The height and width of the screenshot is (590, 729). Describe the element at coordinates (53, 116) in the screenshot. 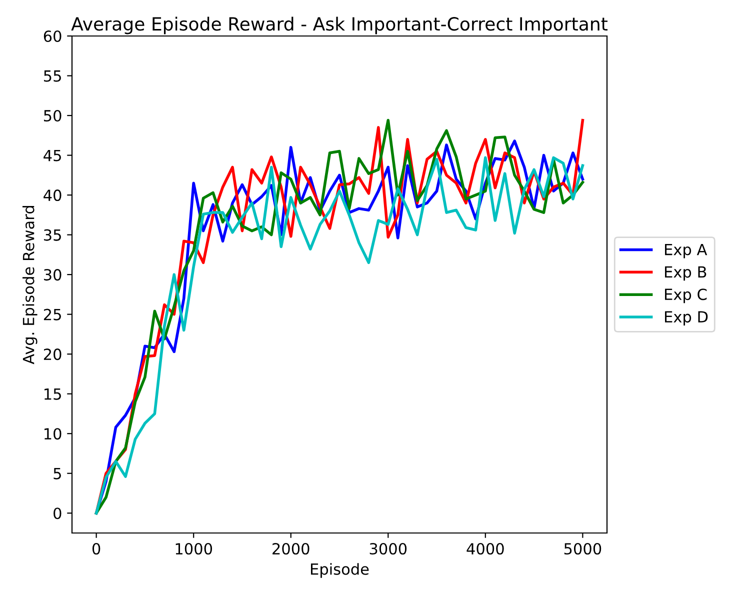

I see `y-tick-label: 50` at that location.